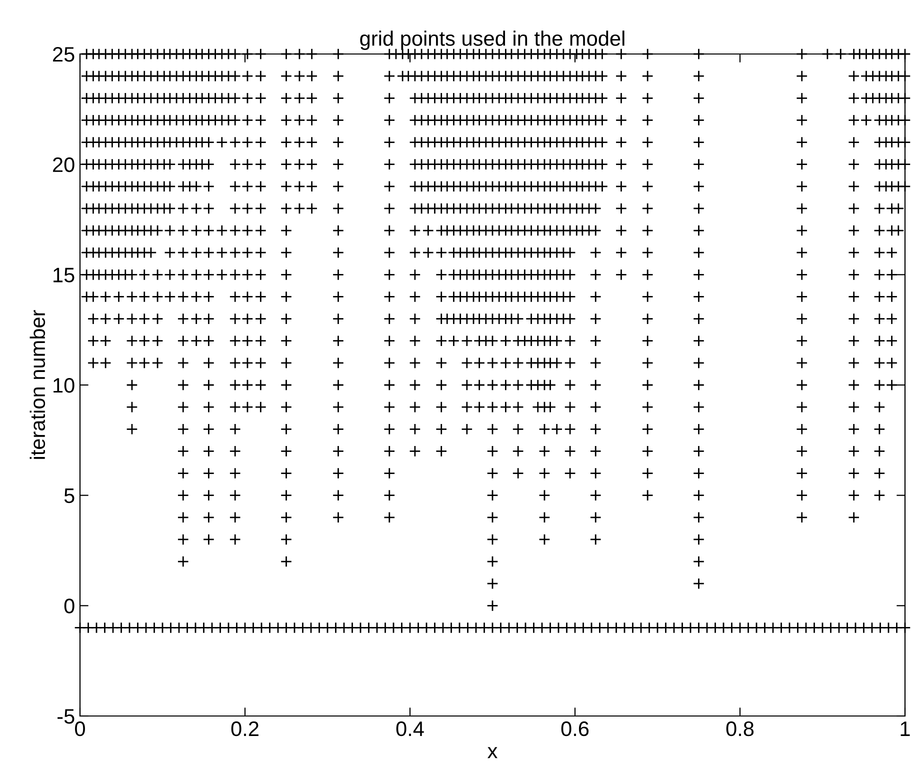 The height and width of the screenshot is (780, 912). What do you see at coordinates (38, 384) in the screenshot?
I see `y-axis-title: iteration number` at bounding box center [38, 384].